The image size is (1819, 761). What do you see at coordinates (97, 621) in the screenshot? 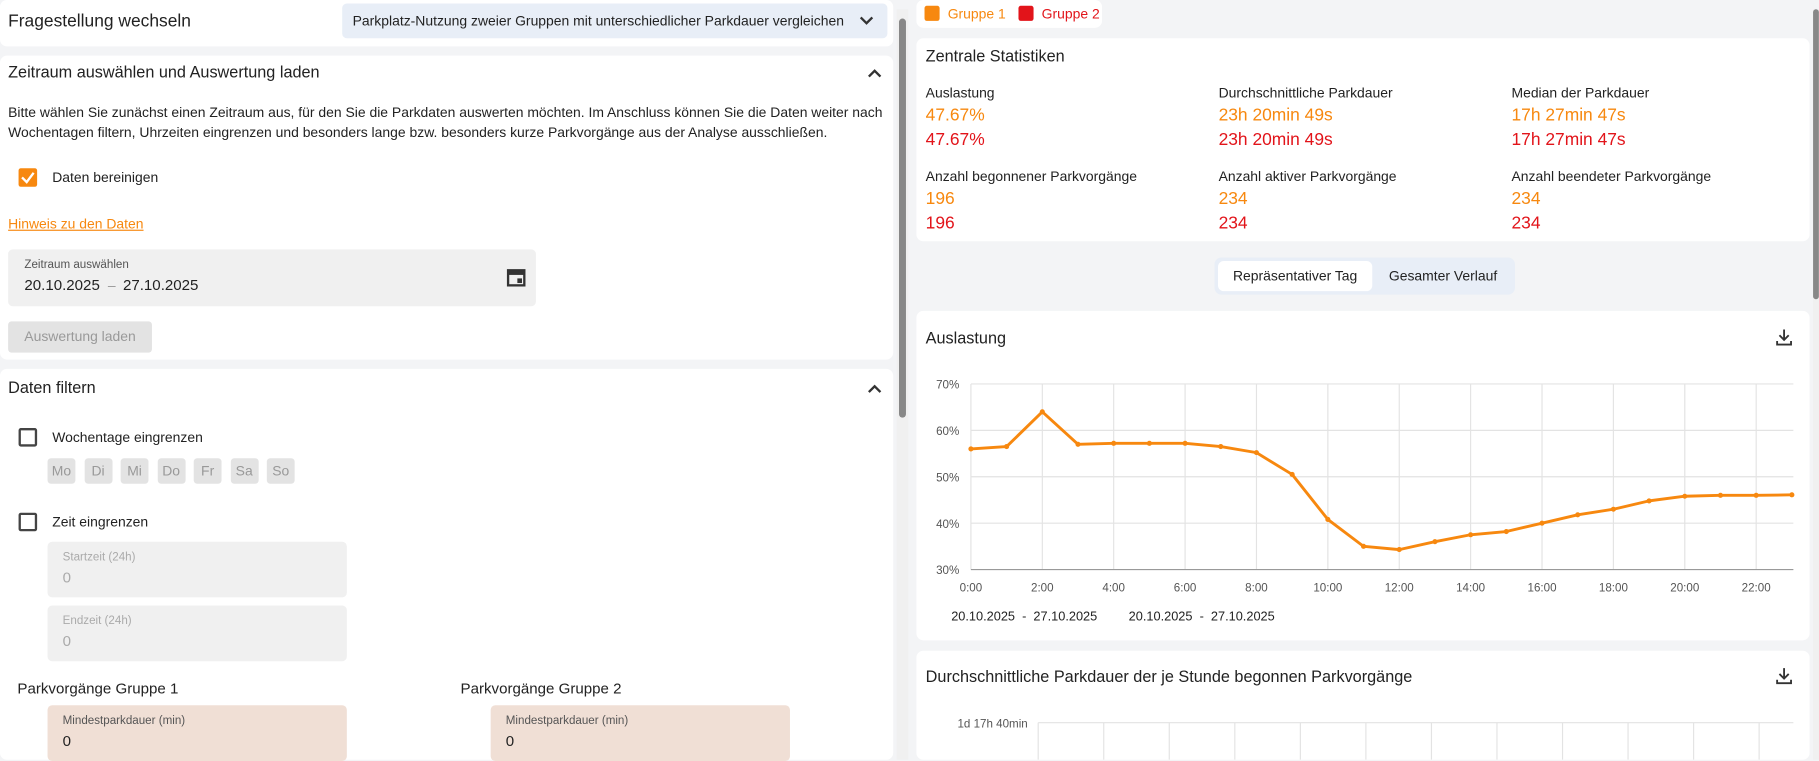
I see `field-label: Endzeit (24h)` at bounding box center [97, 621].